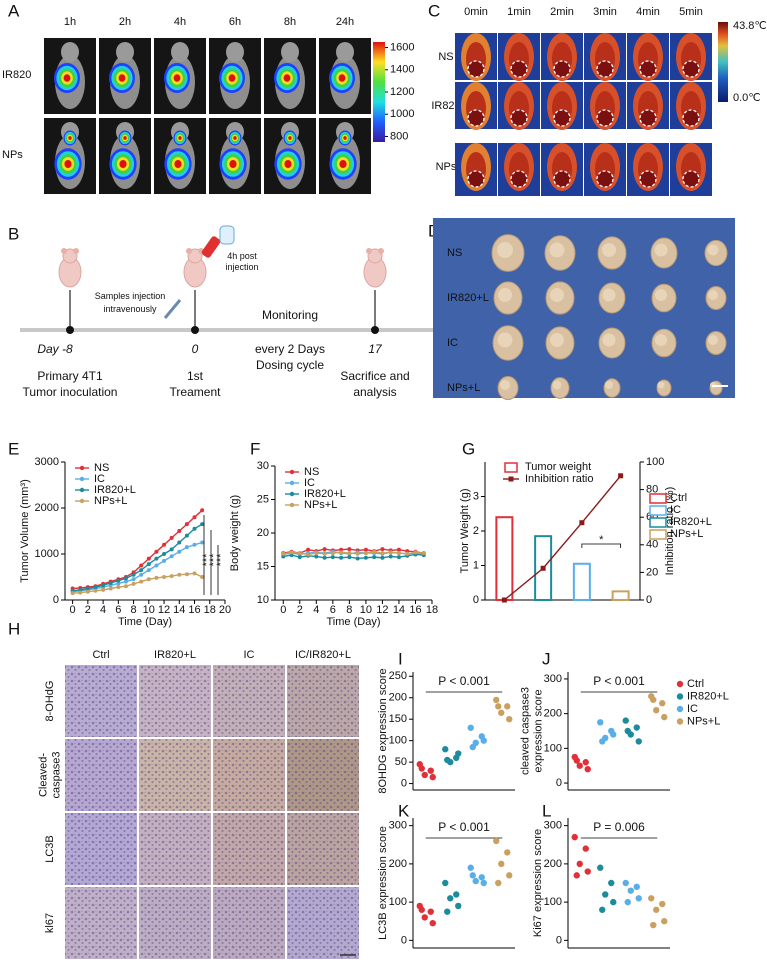 This screenshot has height=964, width=767. Describe the element at coordinates (434, 10) in the screenshot. I see `panel-letter: C` at that location.